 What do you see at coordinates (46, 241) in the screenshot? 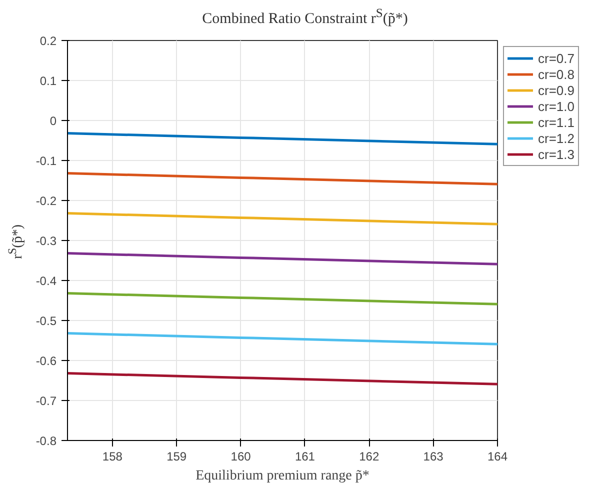
I see `y-tick-label: -0.3` at bounding box center [46, 241].